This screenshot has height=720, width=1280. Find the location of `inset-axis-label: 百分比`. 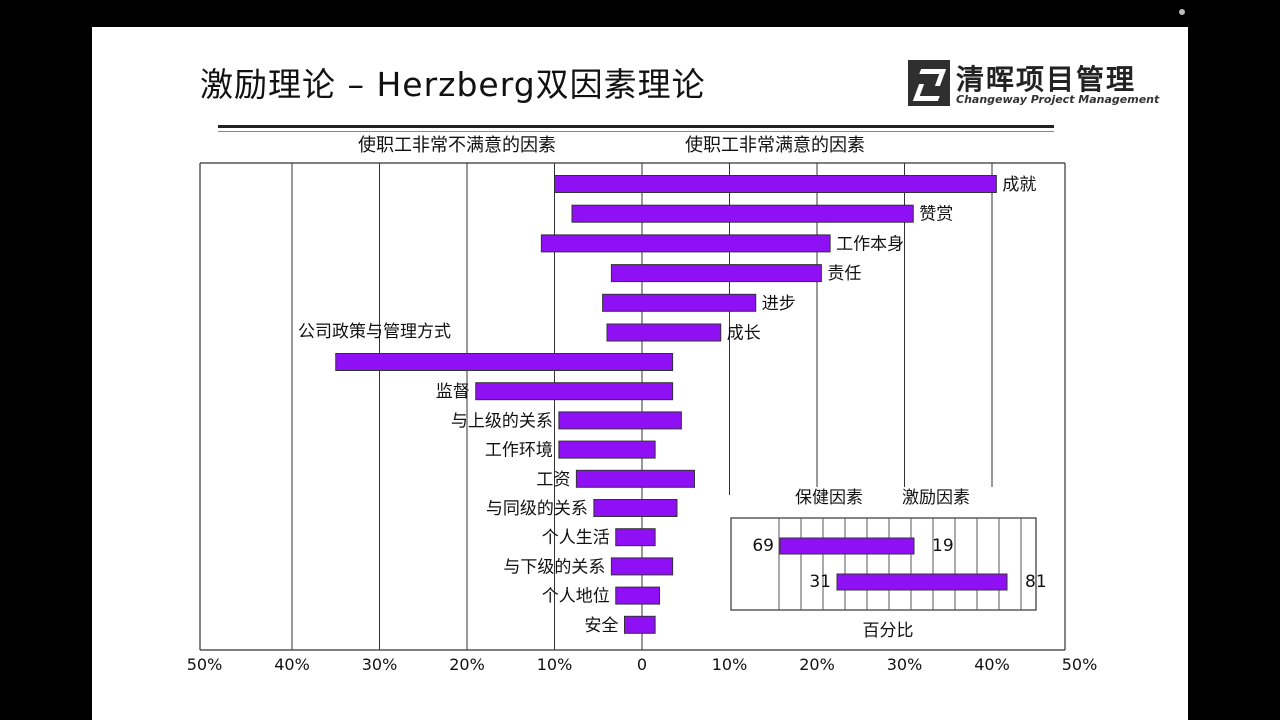

inset-axis-label: 百分比 is located at coordinates (888, 631).